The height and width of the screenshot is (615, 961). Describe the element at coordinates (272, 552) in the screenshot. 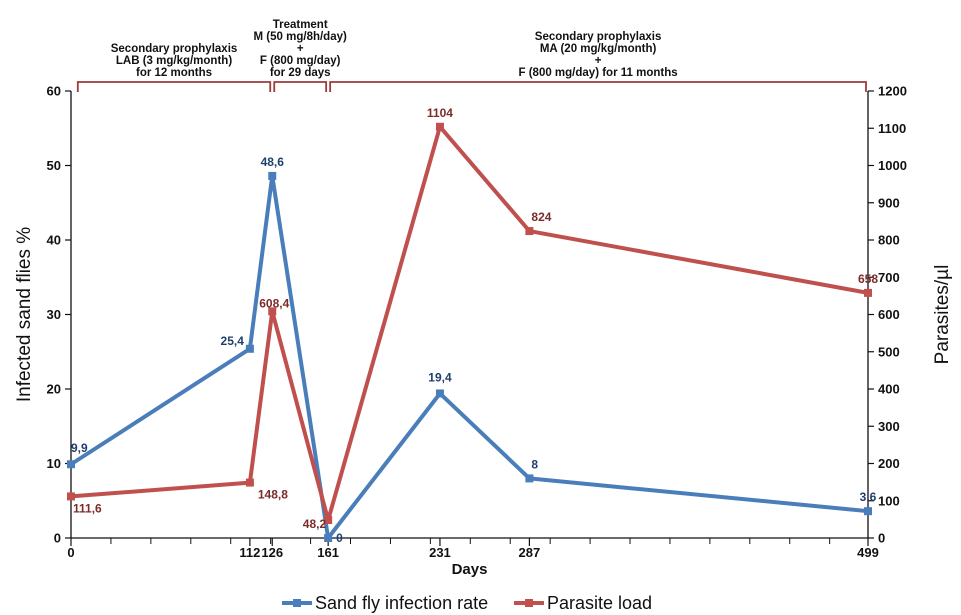

I see `x-tick-label: 126` at that location.